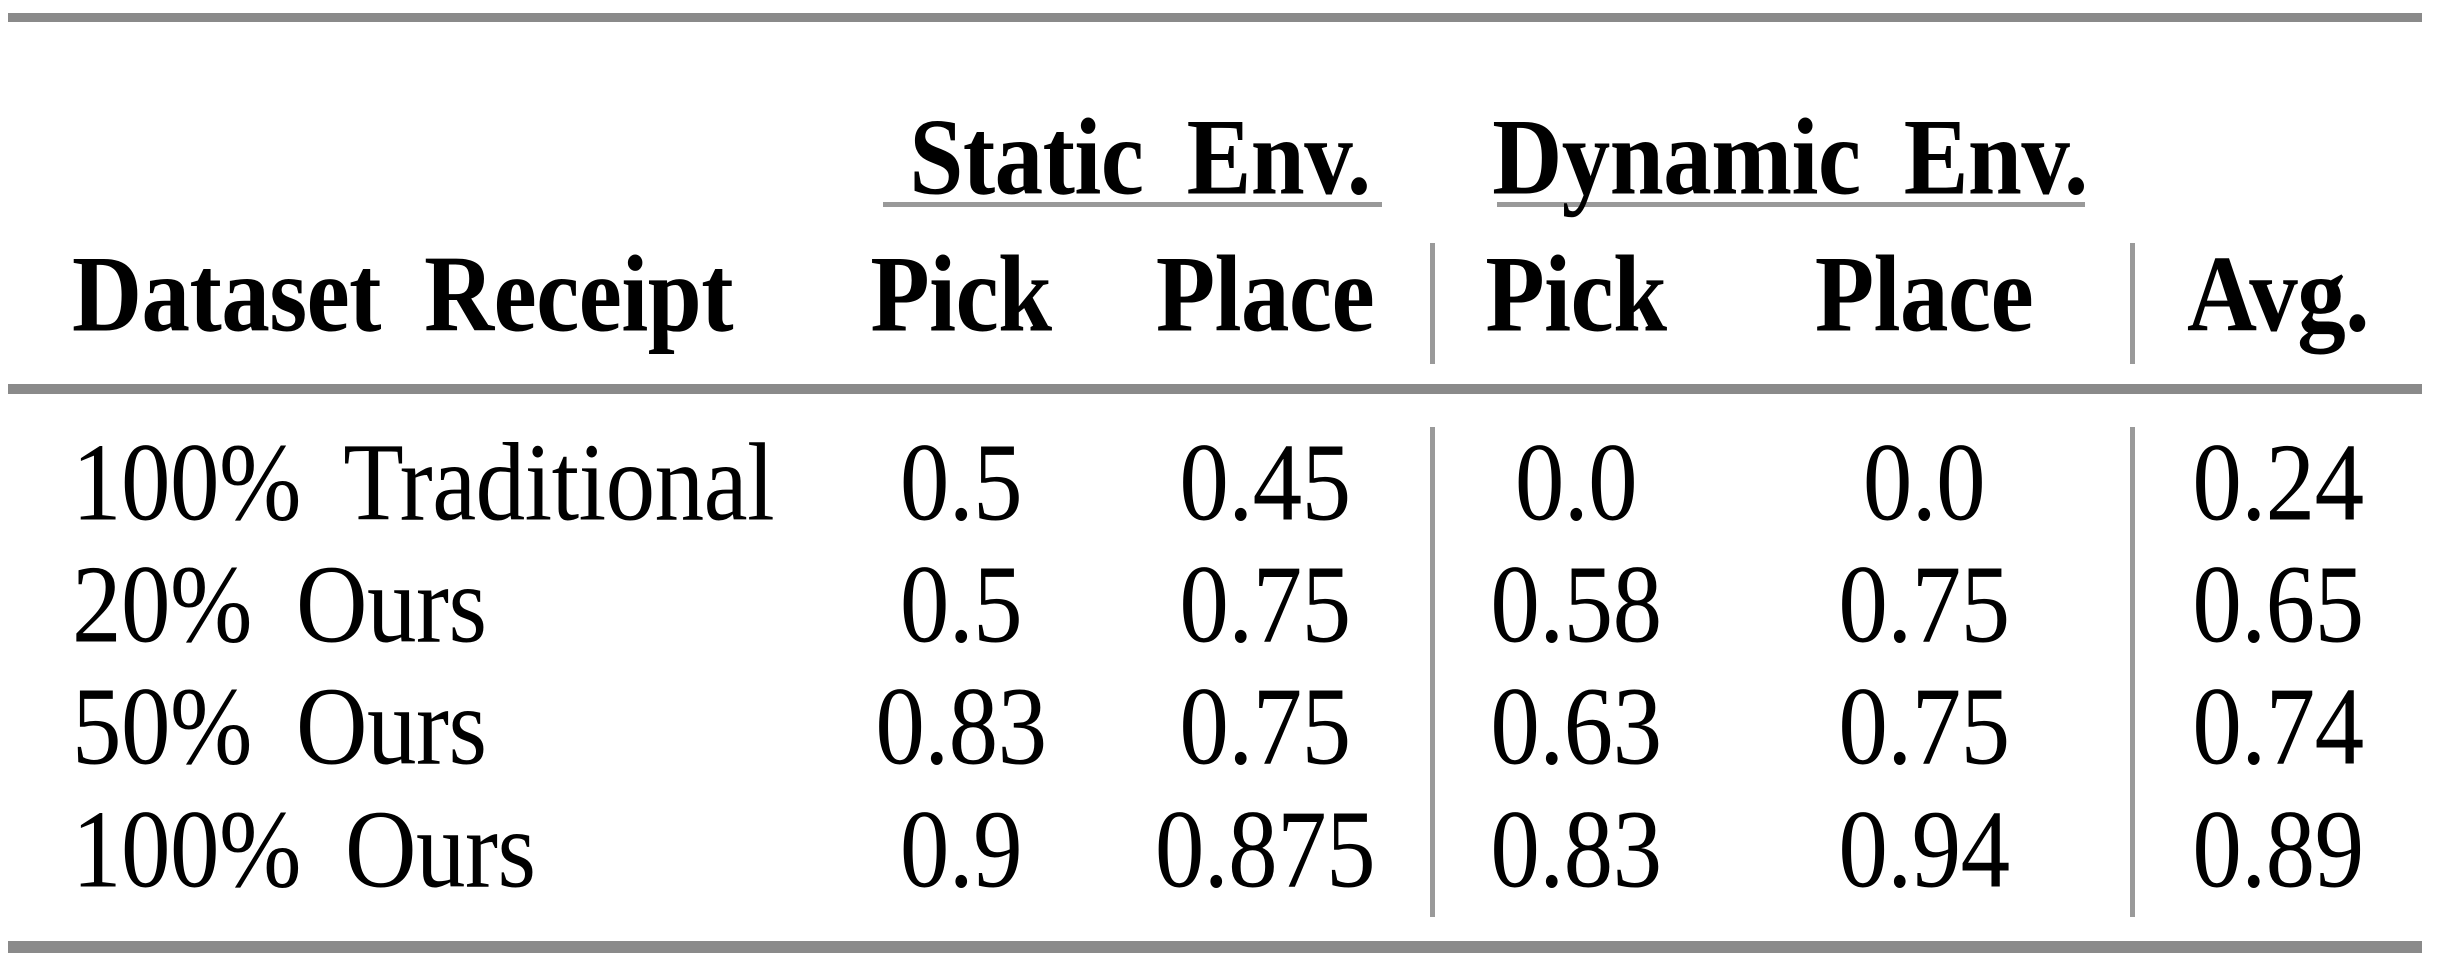  What do you see at coordinates (1215, 17) in the screenshot?
I see `top-rule` at bounding box center [1215, 17].